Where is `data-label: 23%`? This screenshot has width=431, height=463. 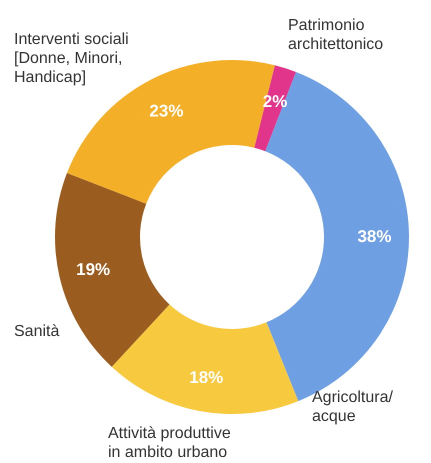 data-label: 23% is located at coordinates (166, 110).